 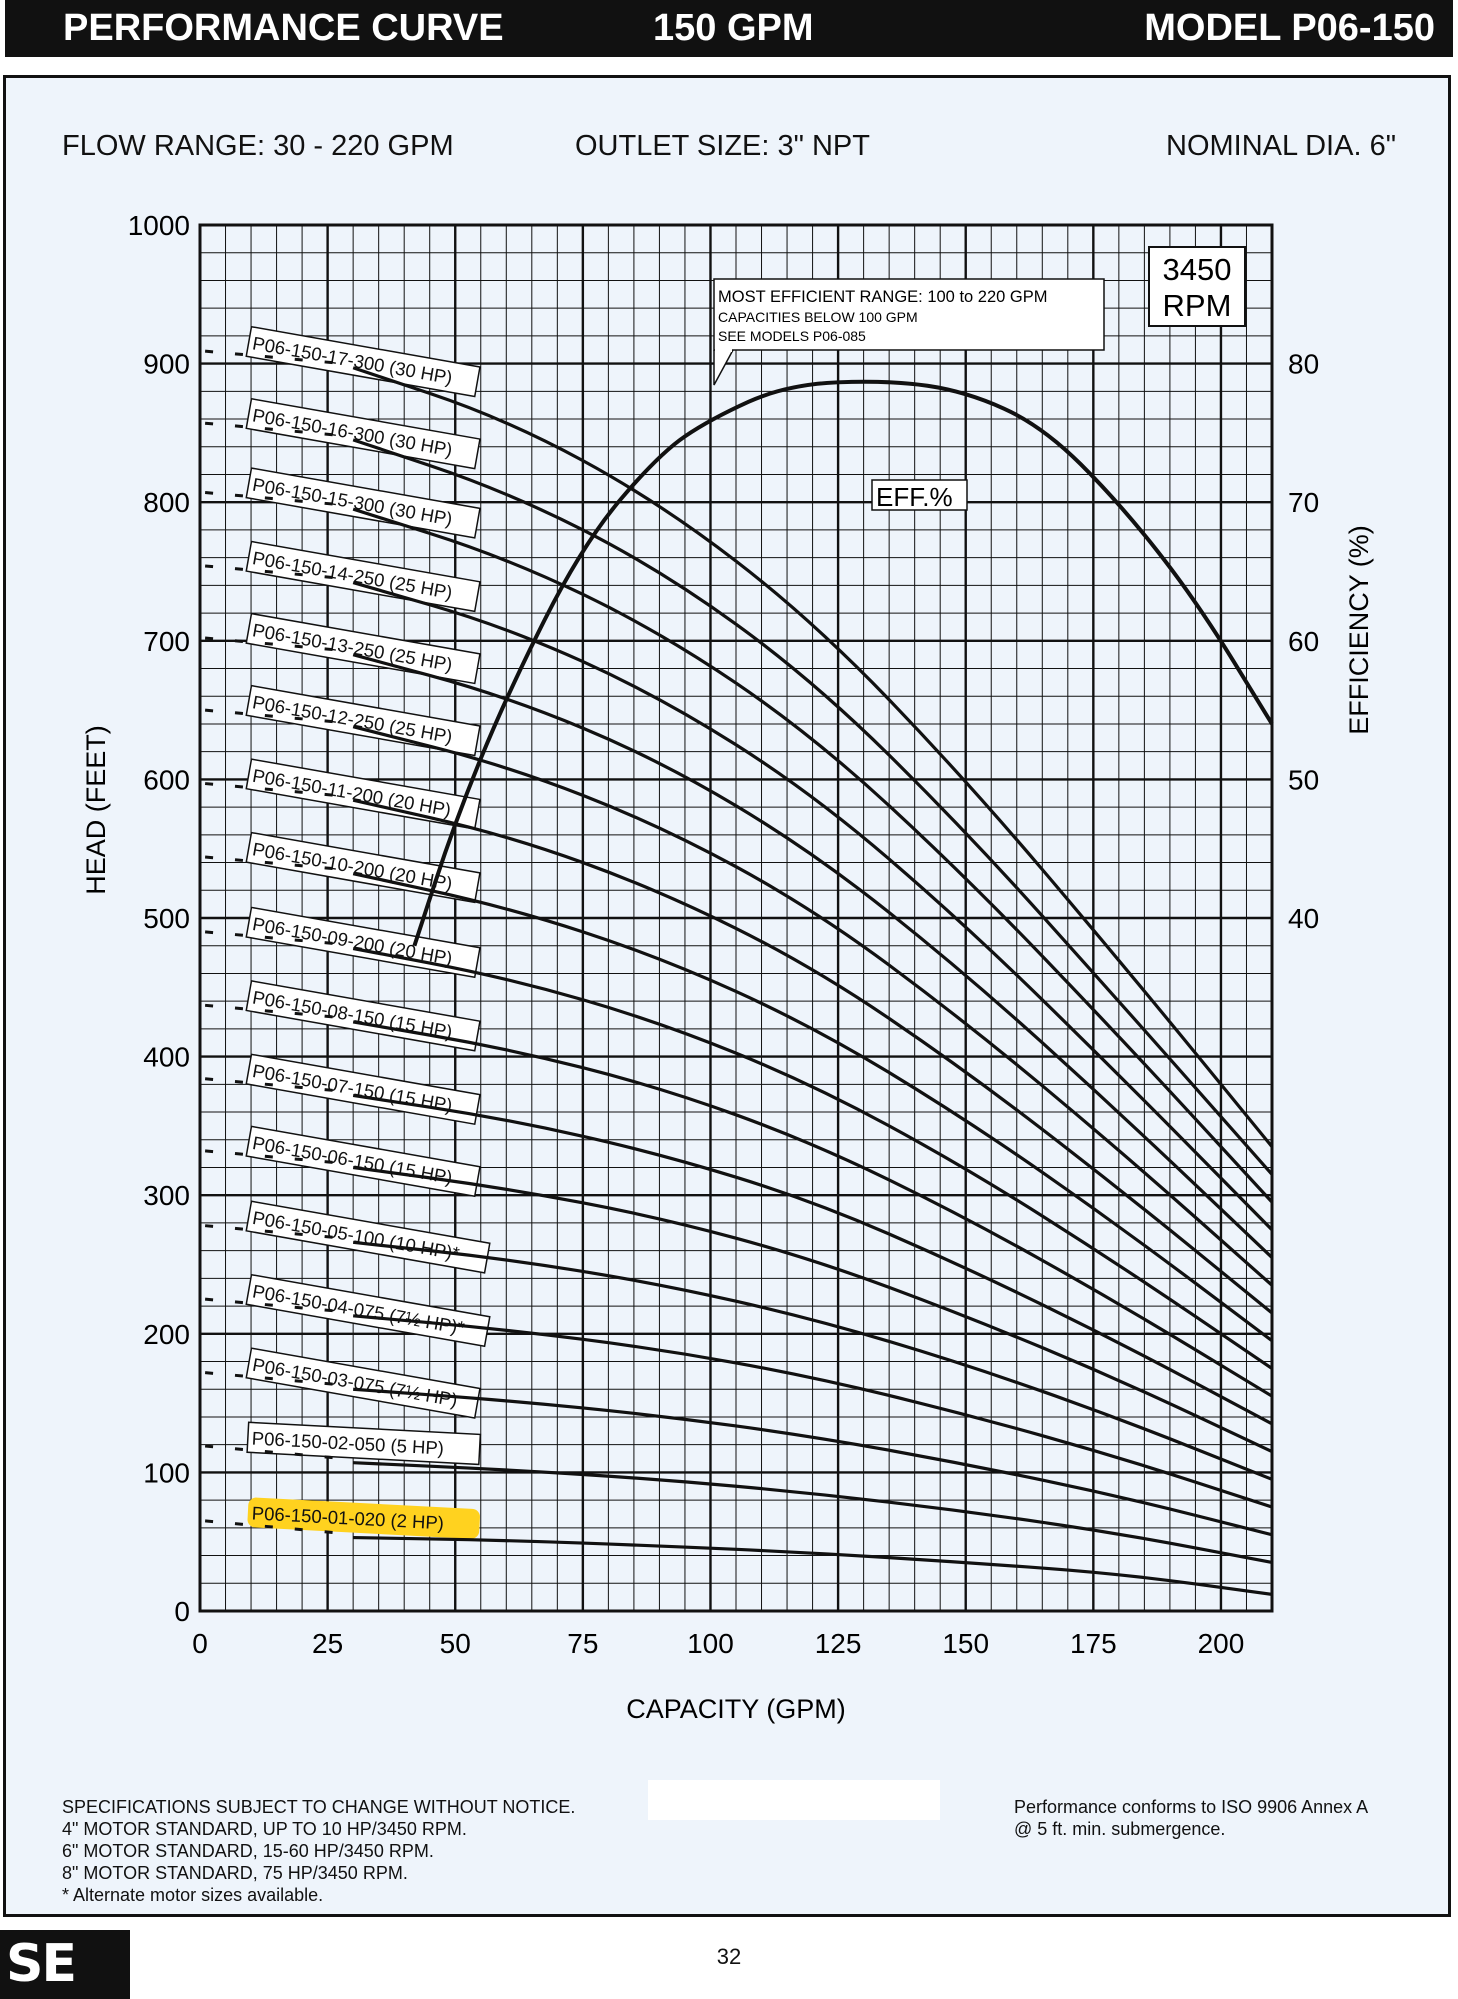 What do you see at coordinates (327, 1643) in the screenshot?
I see `x-tick-label: 25` at bounding box center [327, 1643].